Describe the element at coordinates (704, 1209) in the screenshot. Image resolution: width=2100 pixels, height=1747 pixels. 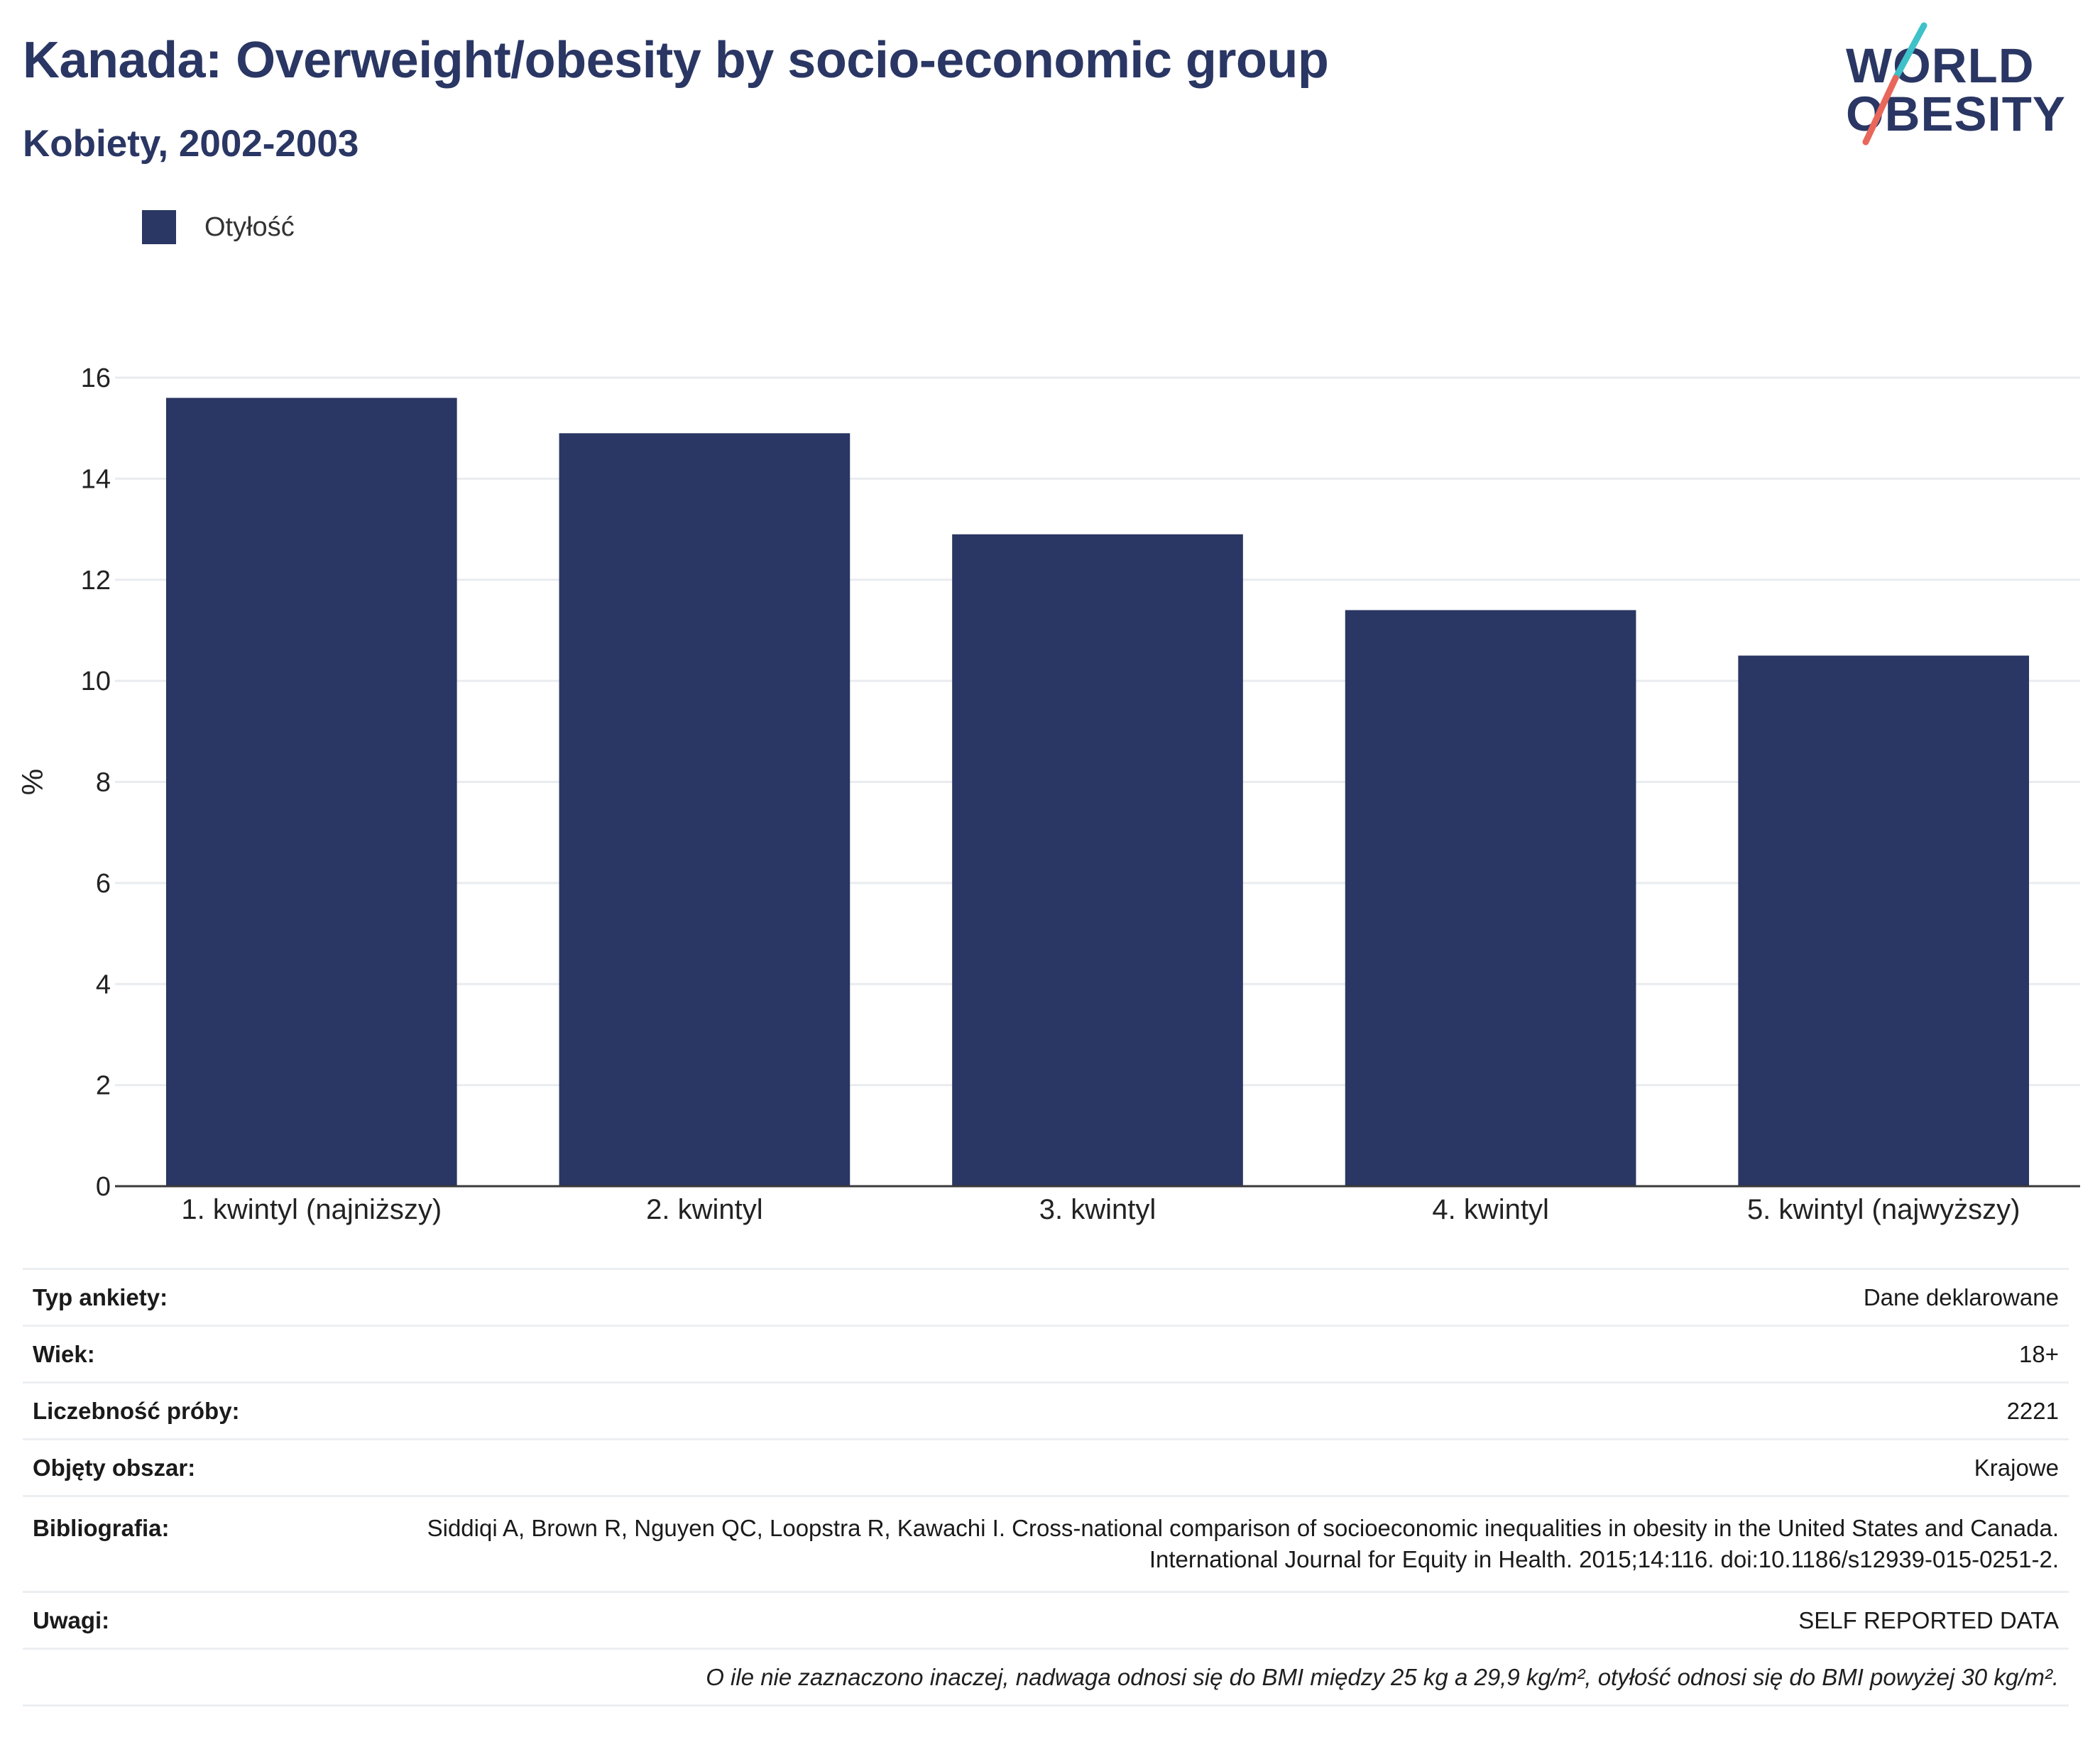
I see `x-tick-label: 2. kwintyl` at that location.